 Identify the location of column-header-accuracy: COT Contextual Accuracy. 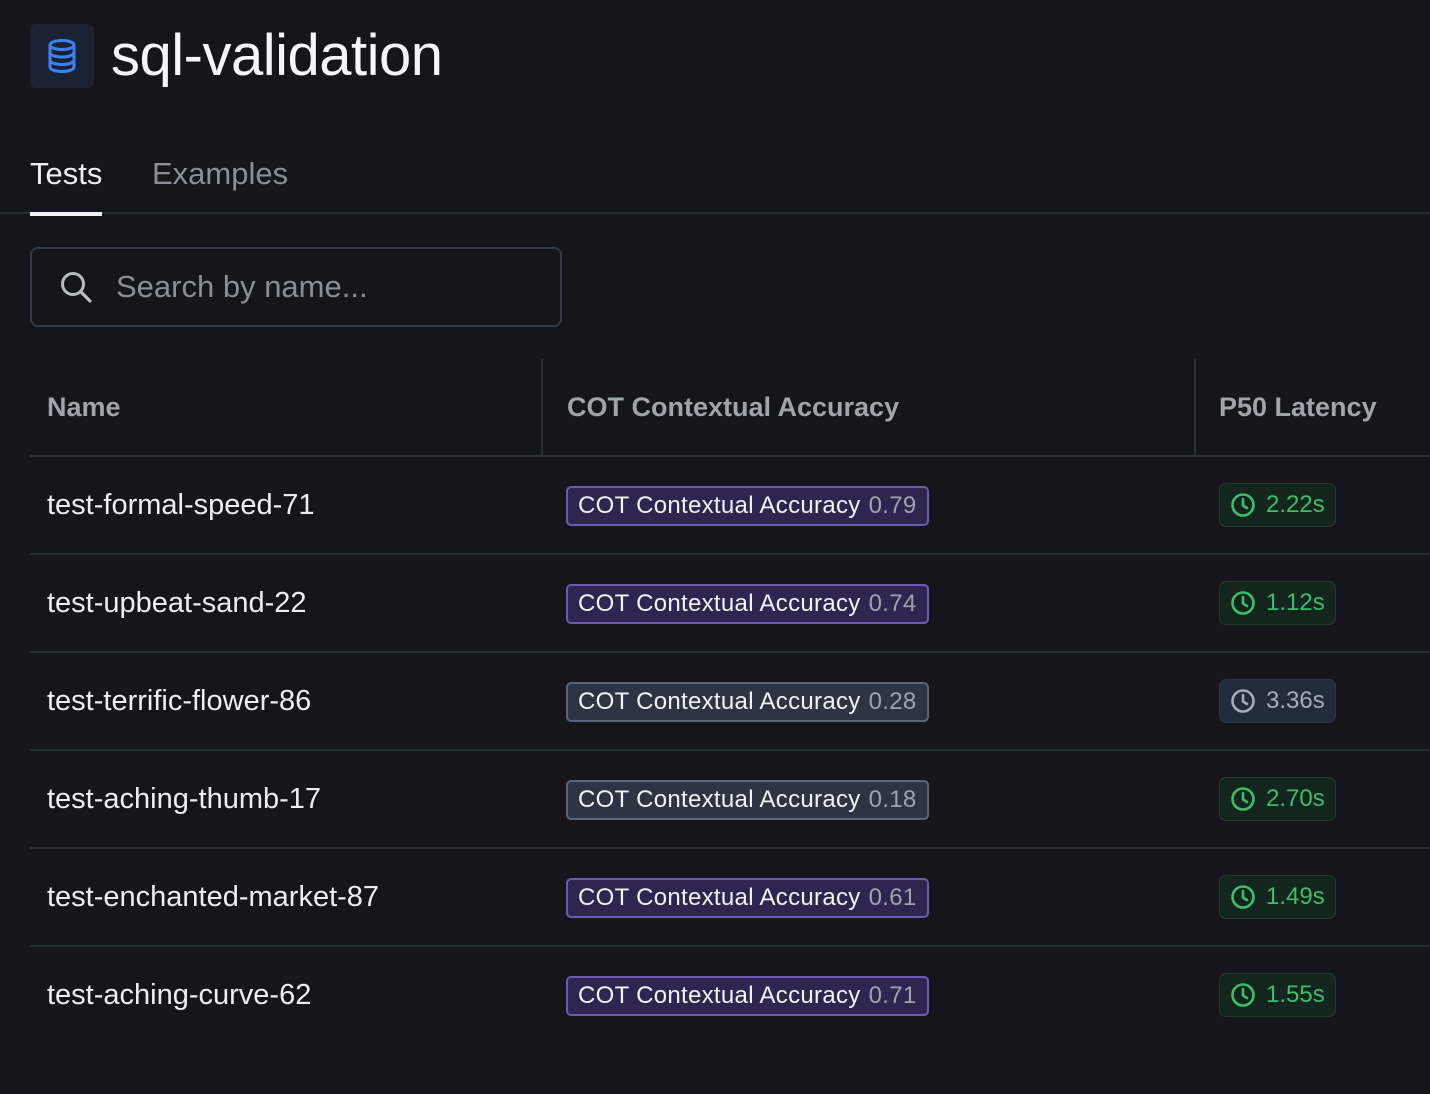
(733, 406).